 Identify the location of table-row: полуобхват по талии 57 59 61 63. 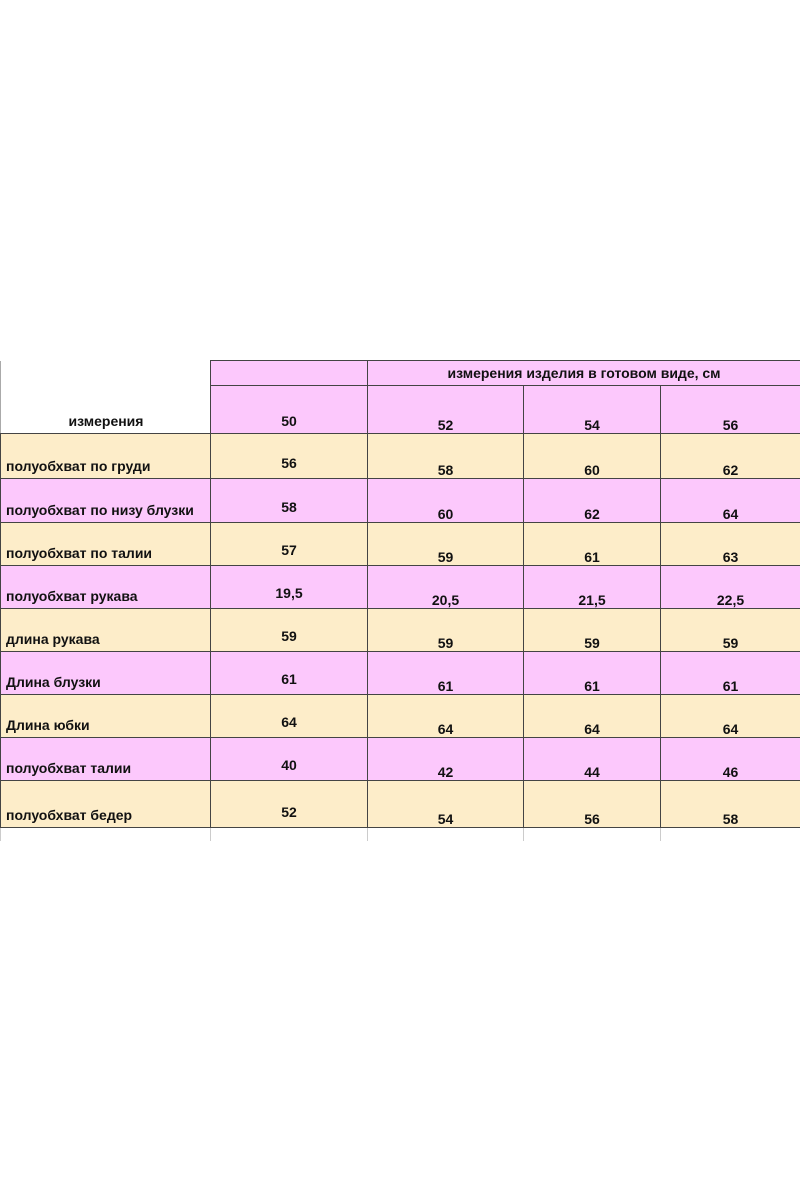
(400, 544).